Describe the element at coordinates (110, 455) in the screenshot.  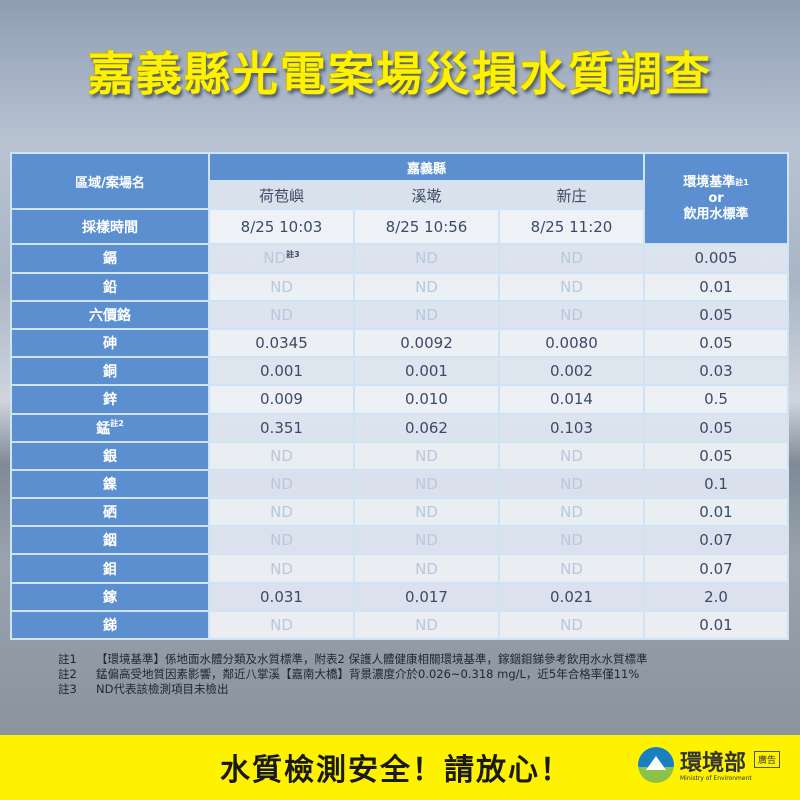
I see `metal-label: 銀` at that location.